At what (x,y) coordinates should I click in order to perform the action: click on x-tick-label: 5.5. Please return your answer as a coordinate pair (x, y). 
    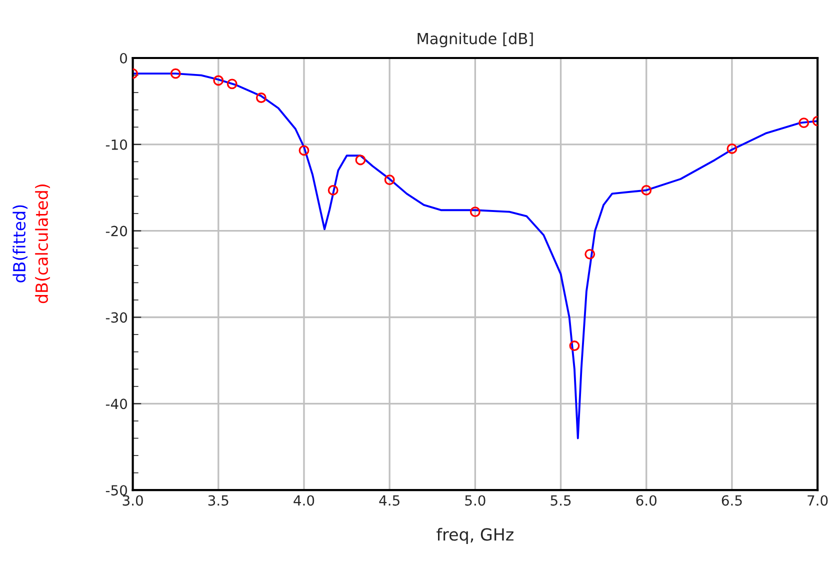
    Looking at the image, I should click on (560, 500).